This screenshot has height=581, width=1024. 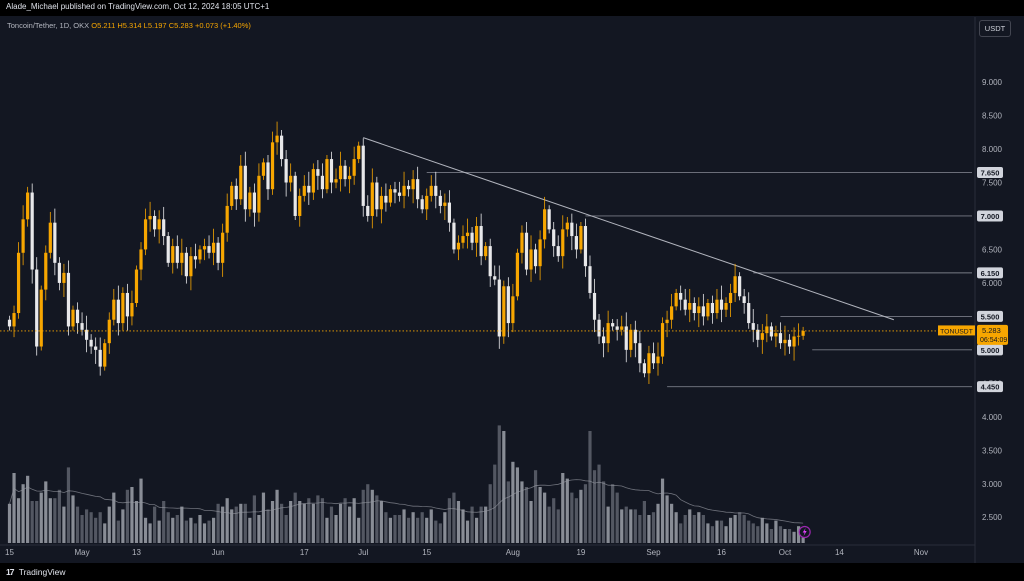 What do you see at coordinates (990, 216) in the screenshot?
I see `level-price-badge` at bounding box center [990, 216].